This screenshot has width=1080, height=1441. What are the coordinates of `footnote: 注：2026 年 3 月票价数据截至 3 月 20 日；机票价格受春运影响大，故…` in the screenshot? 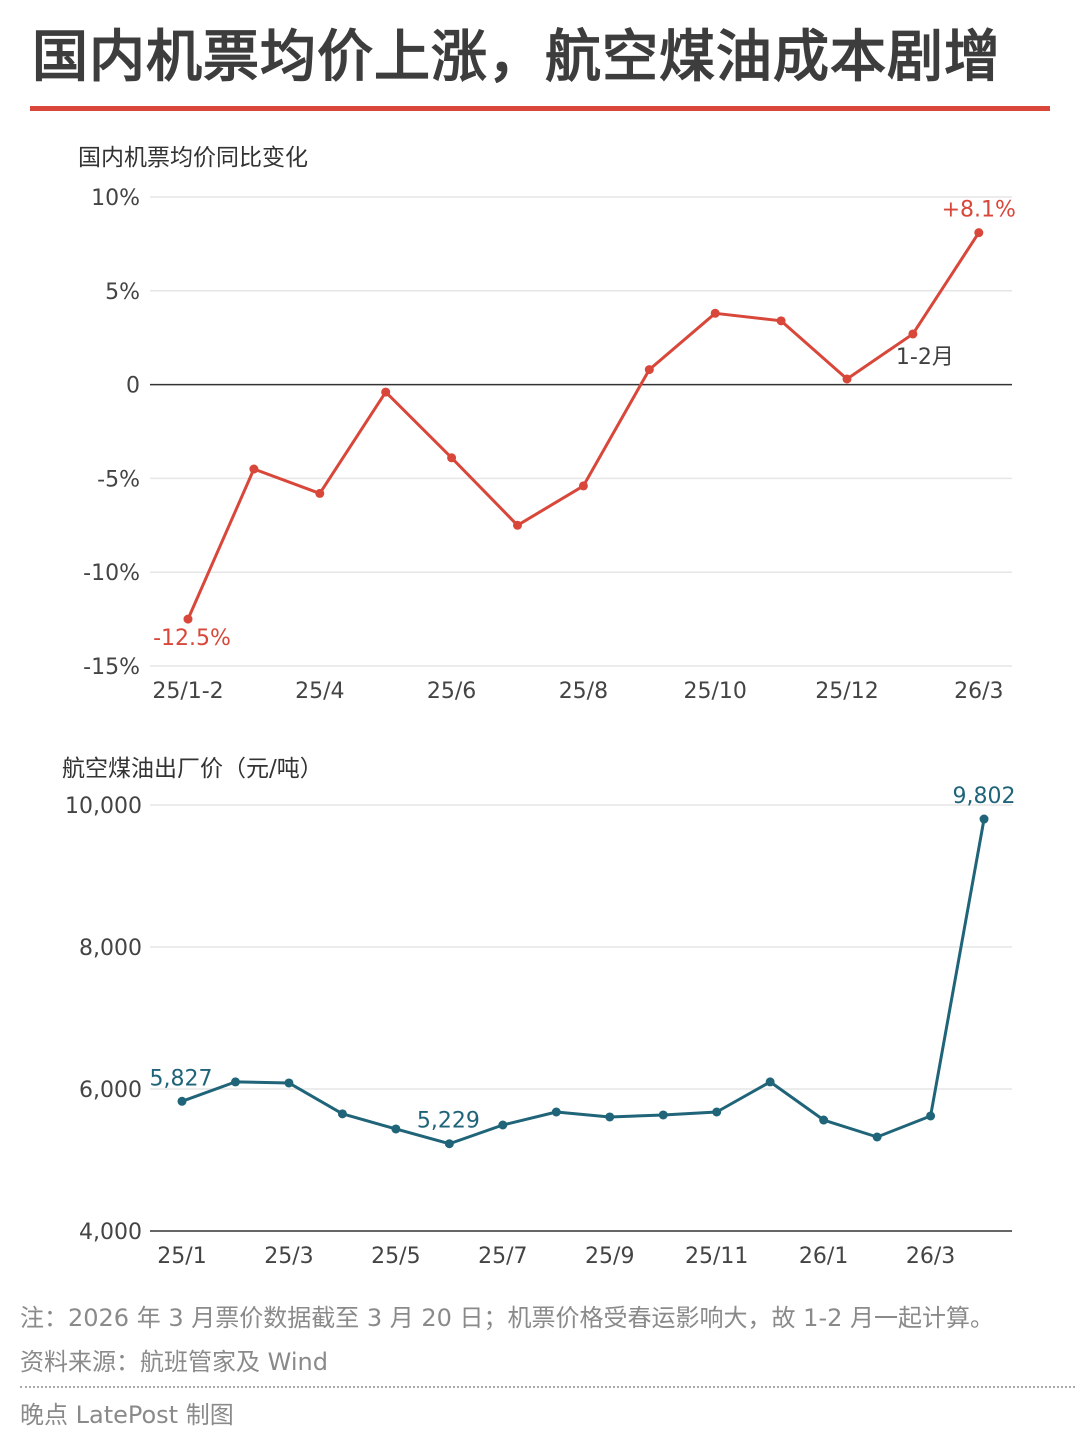 It's located at (507, 1318).